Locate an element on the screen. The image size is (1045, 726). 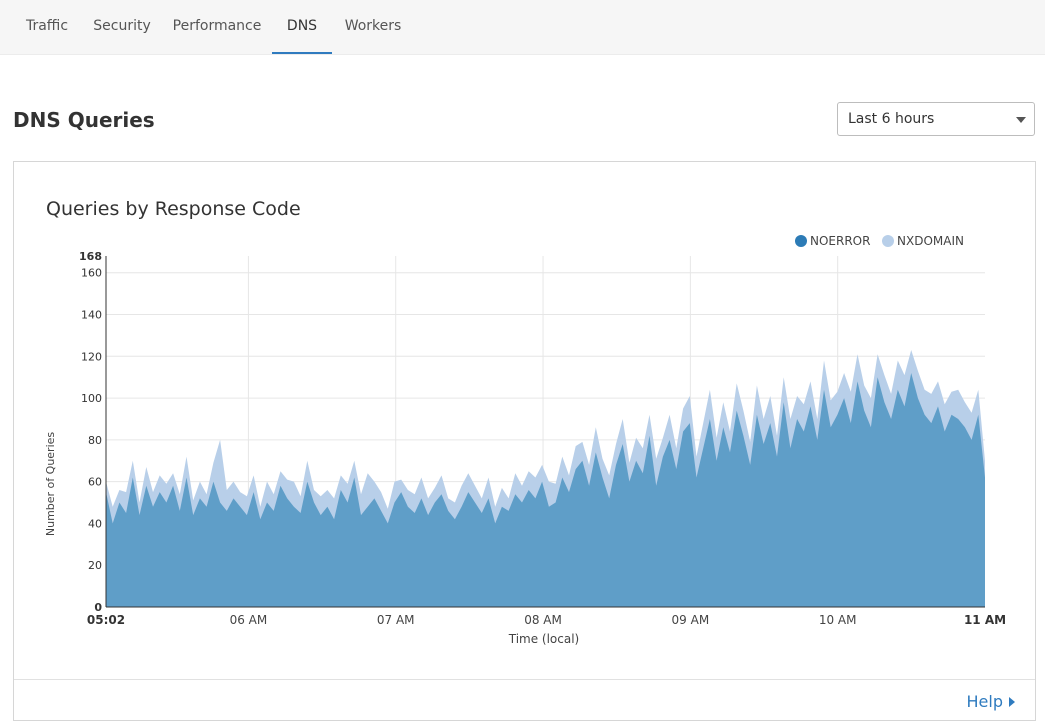
x-tick-label: 05:02 is located at coordinates (106, 620).